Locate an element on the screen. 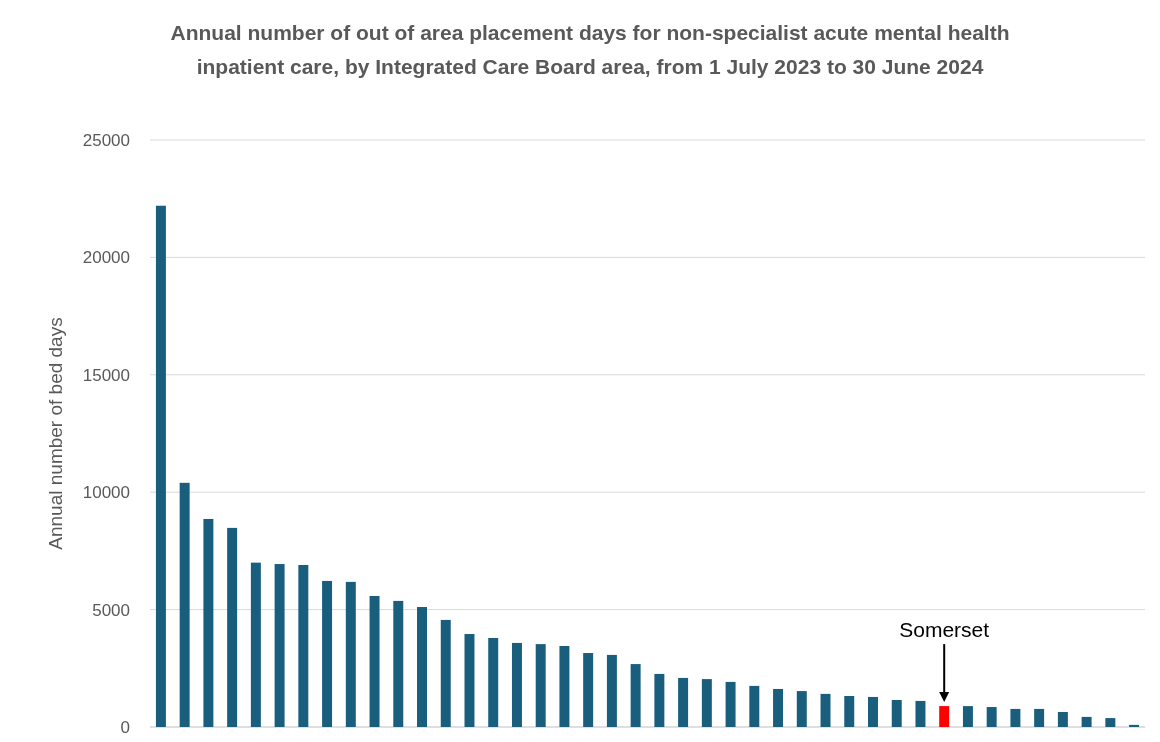 The width and height of the screenshot is (1160, 742). y-tick-label: 15000 is located at coordinates (106, 375).